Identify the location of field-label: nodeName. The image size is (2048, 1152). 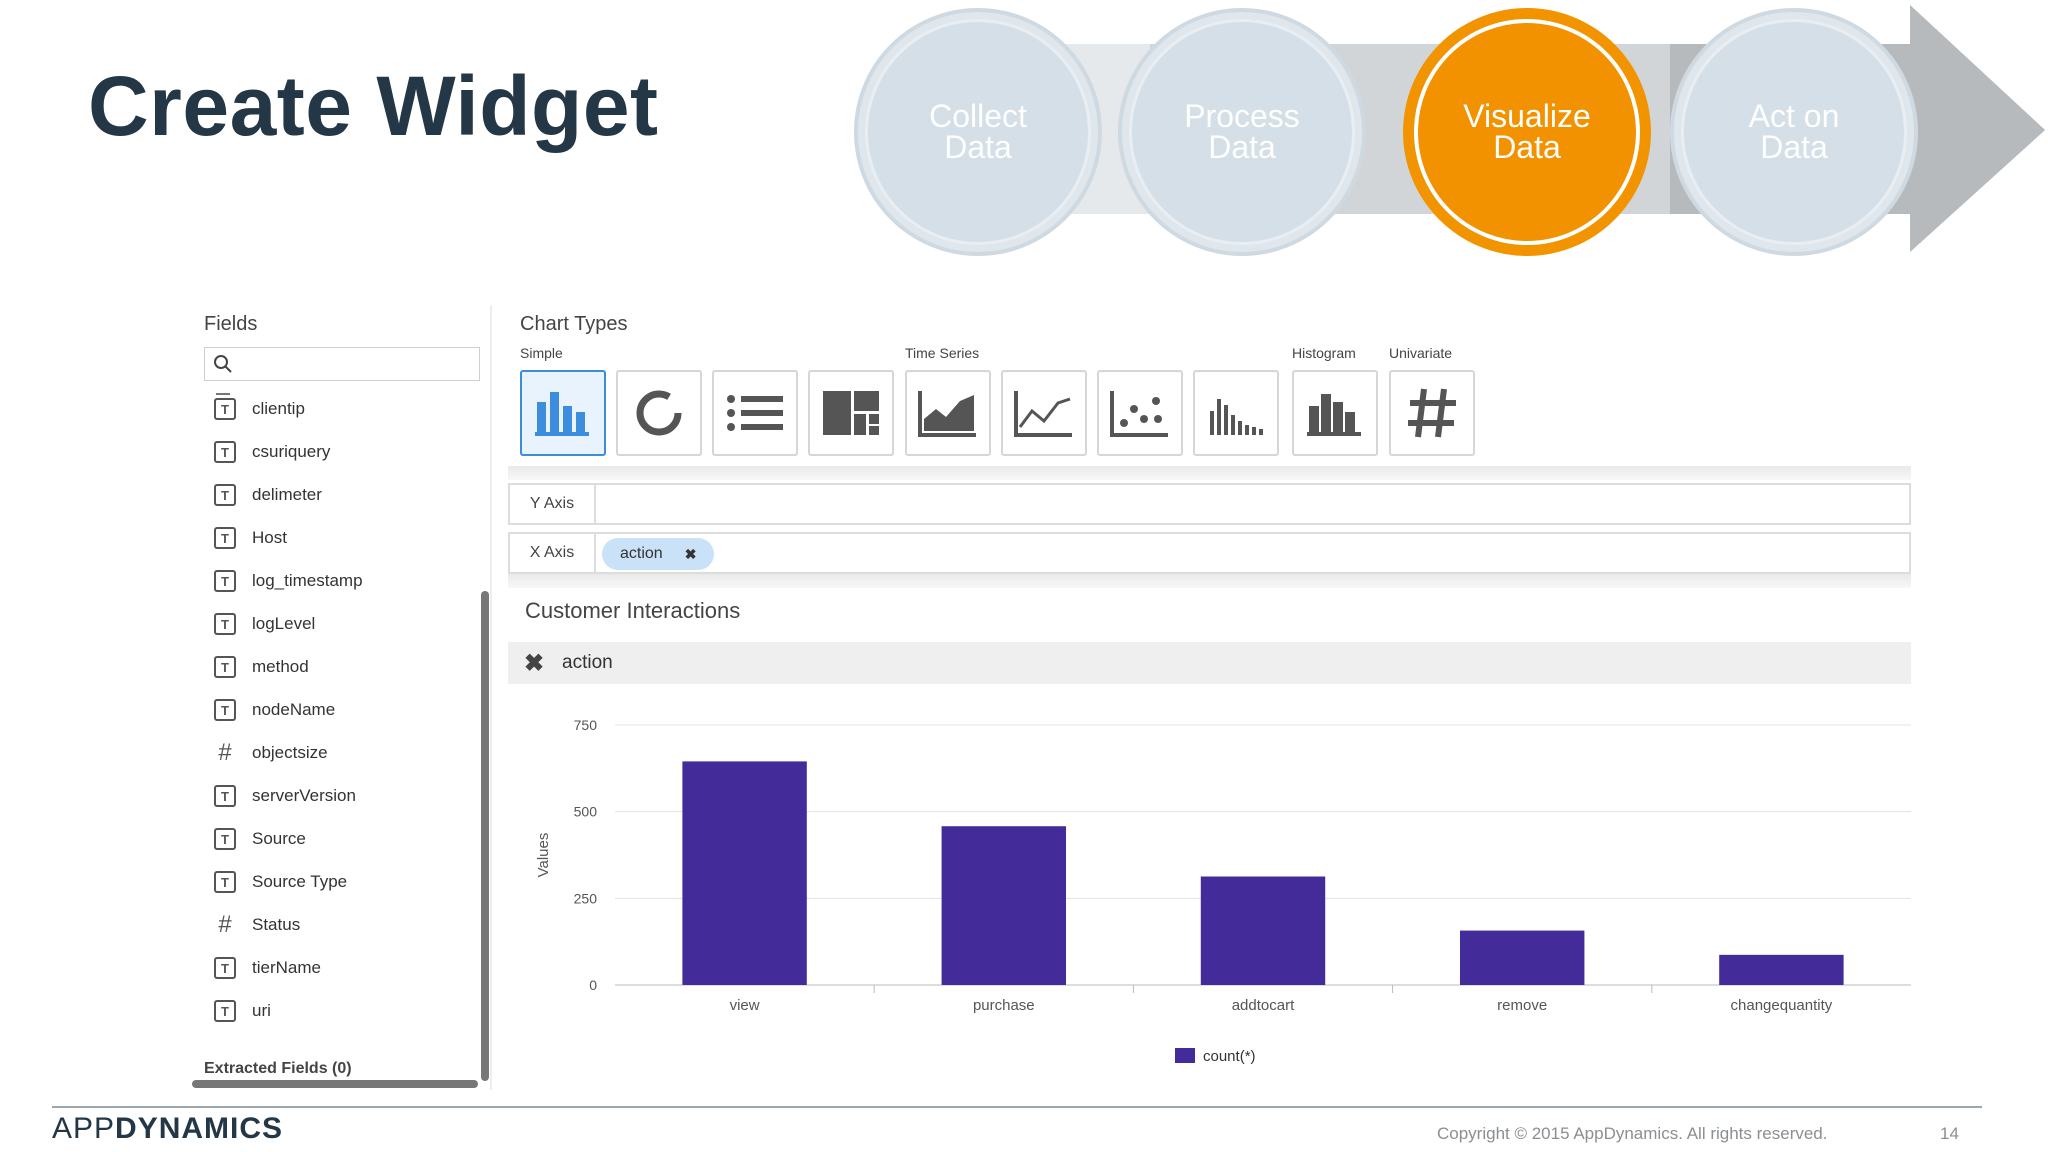
(294, 709).